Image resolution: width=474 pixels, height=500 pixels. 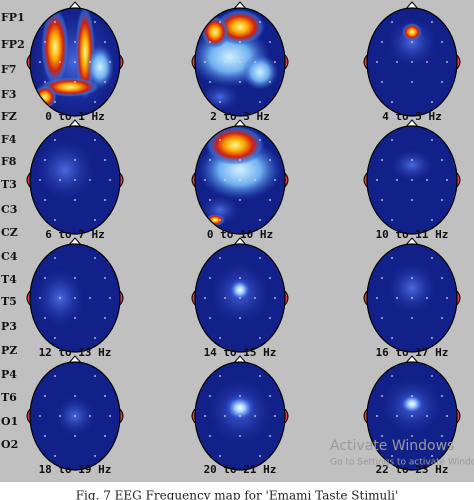 What do you see at coordinates (9, 161) in the screenshot?
I see `channel-label: F8` at bounding box center [9, 161].